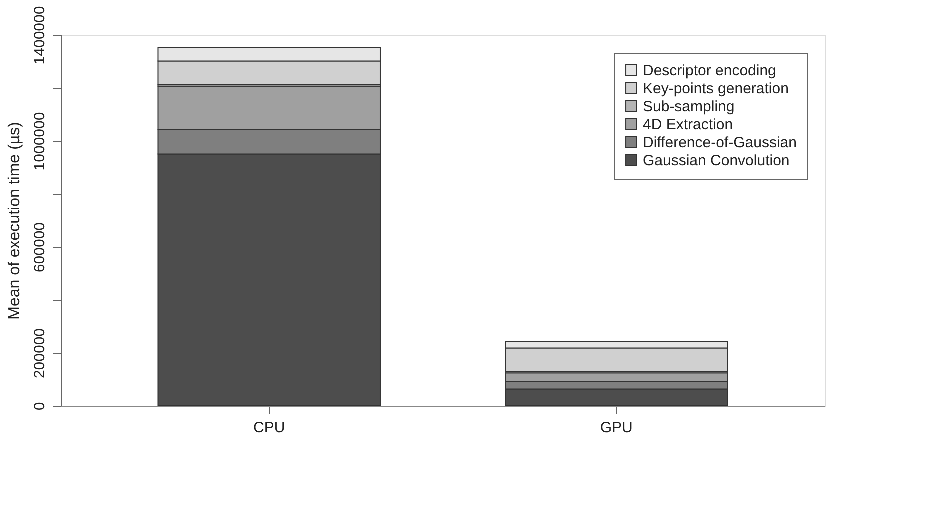  I want to click on legend-label: 4D Extraction, so click(688, 125).